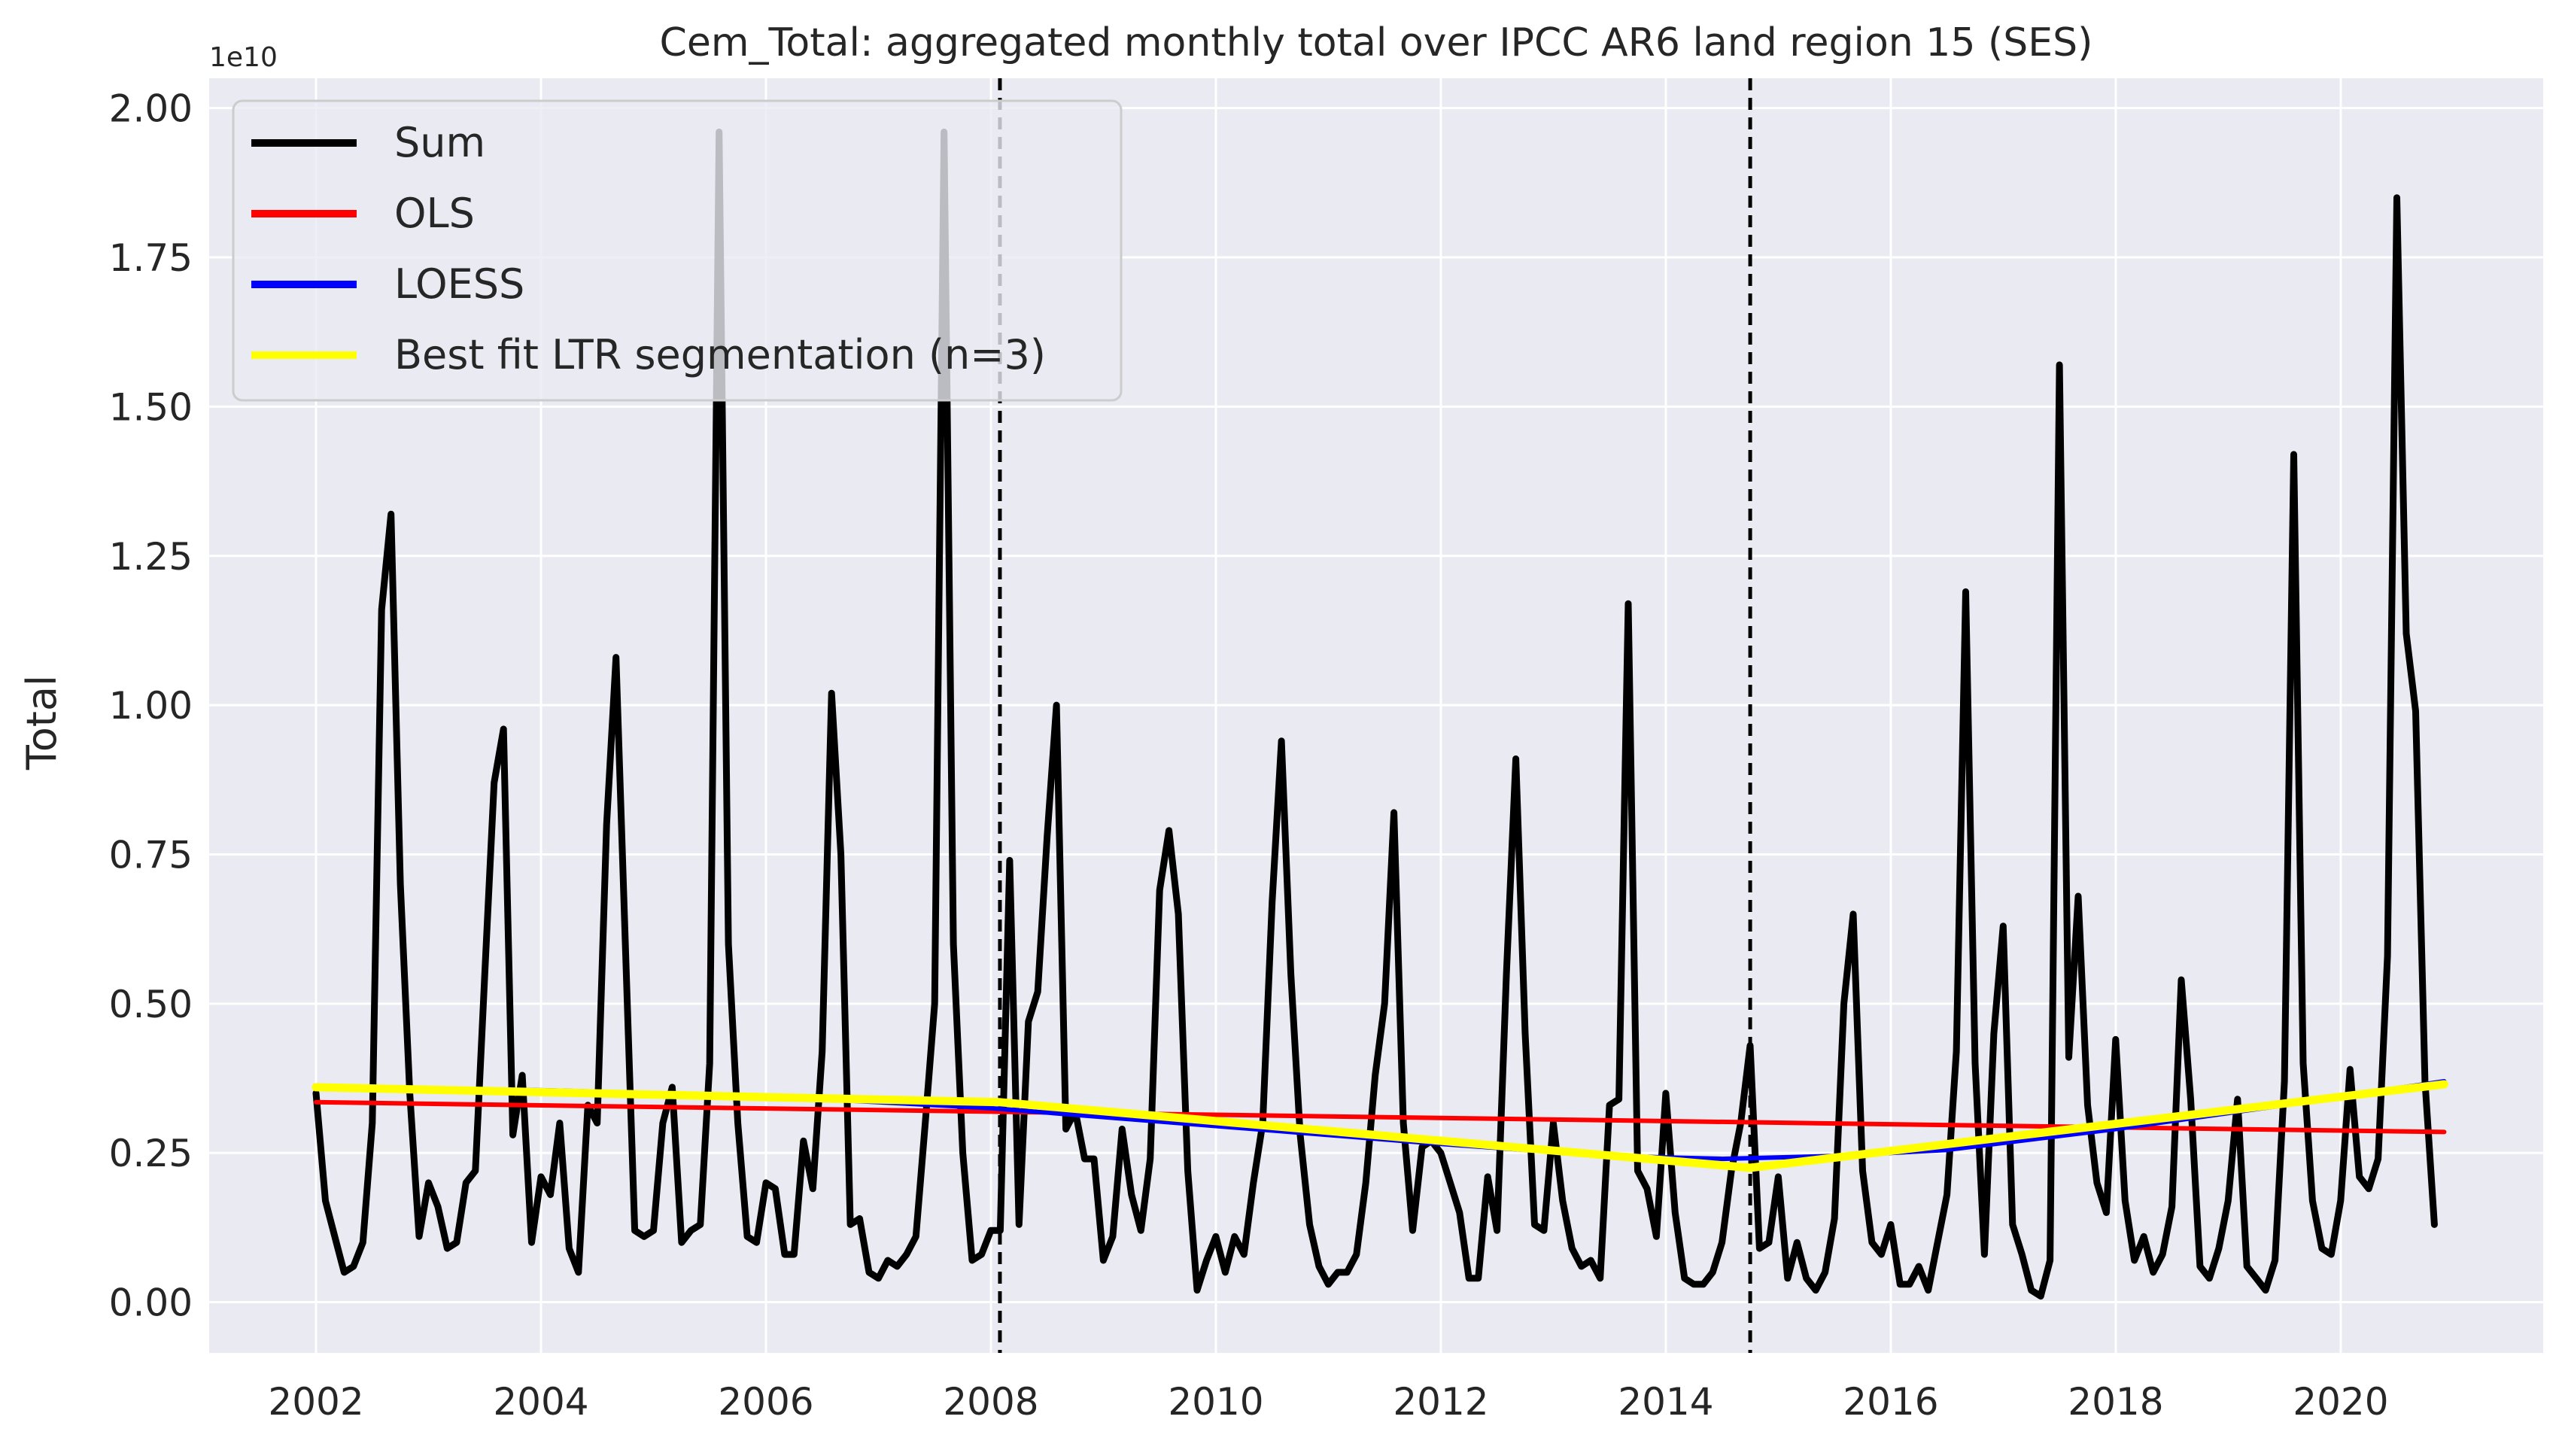 Image resolution: width=2562 pixels, height=1456 pixels. What do you see at coordinates (459, 284) in the screenshot?
I see `legend-label: LOESS` at bounding box center [459, 284].